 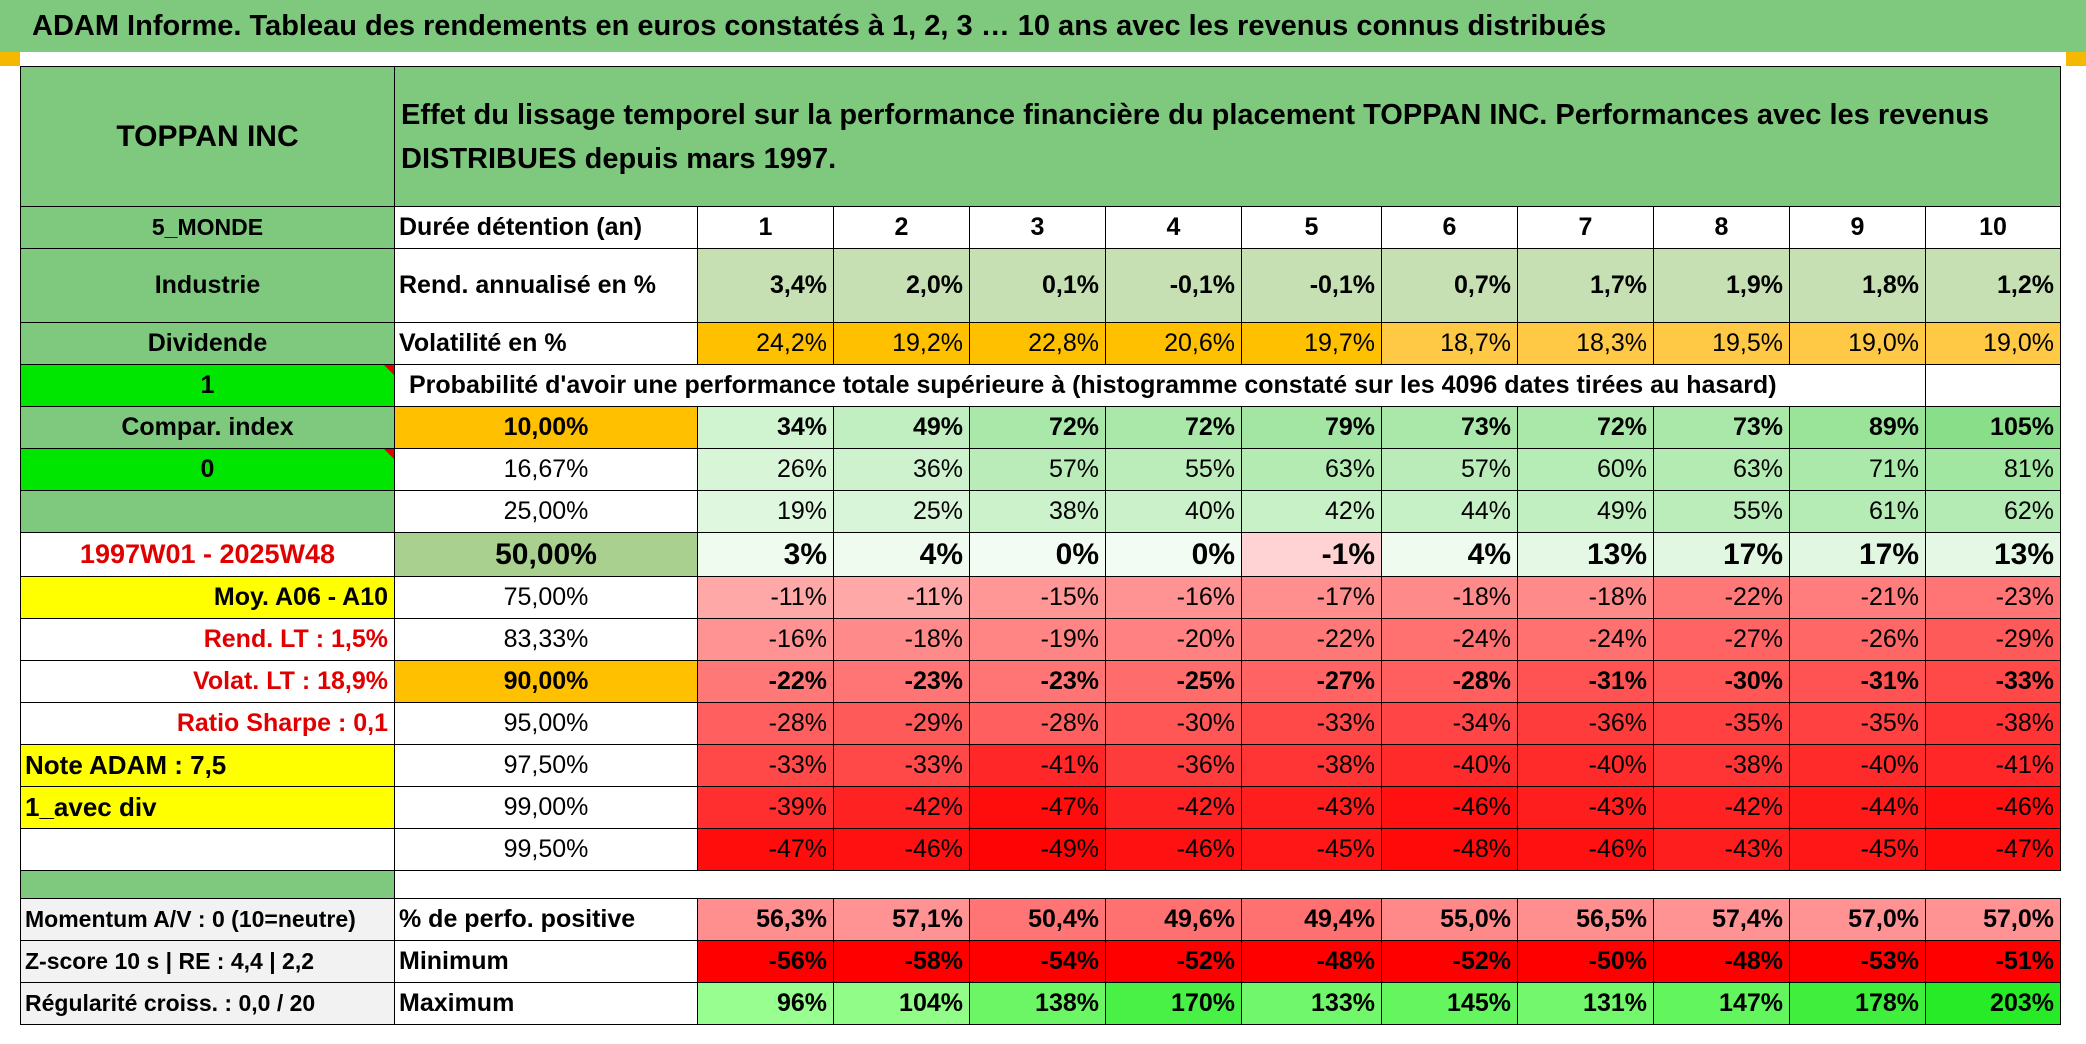 I want to click on spacer-row, so click(x=1040, y=884).